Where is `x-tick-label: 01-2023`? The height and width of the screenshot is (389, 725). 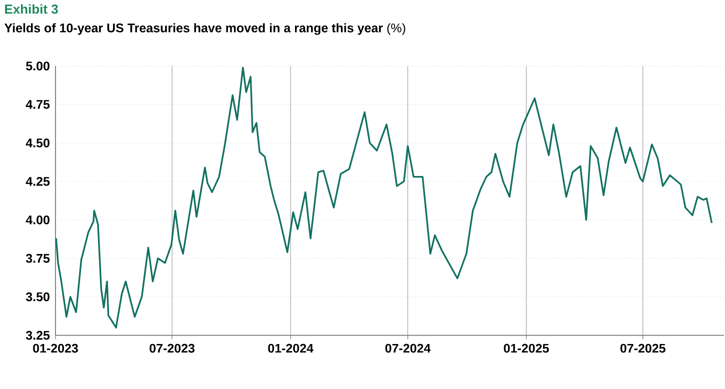
x-tick-label: 01-2023 is located at coordinates (55, 348).